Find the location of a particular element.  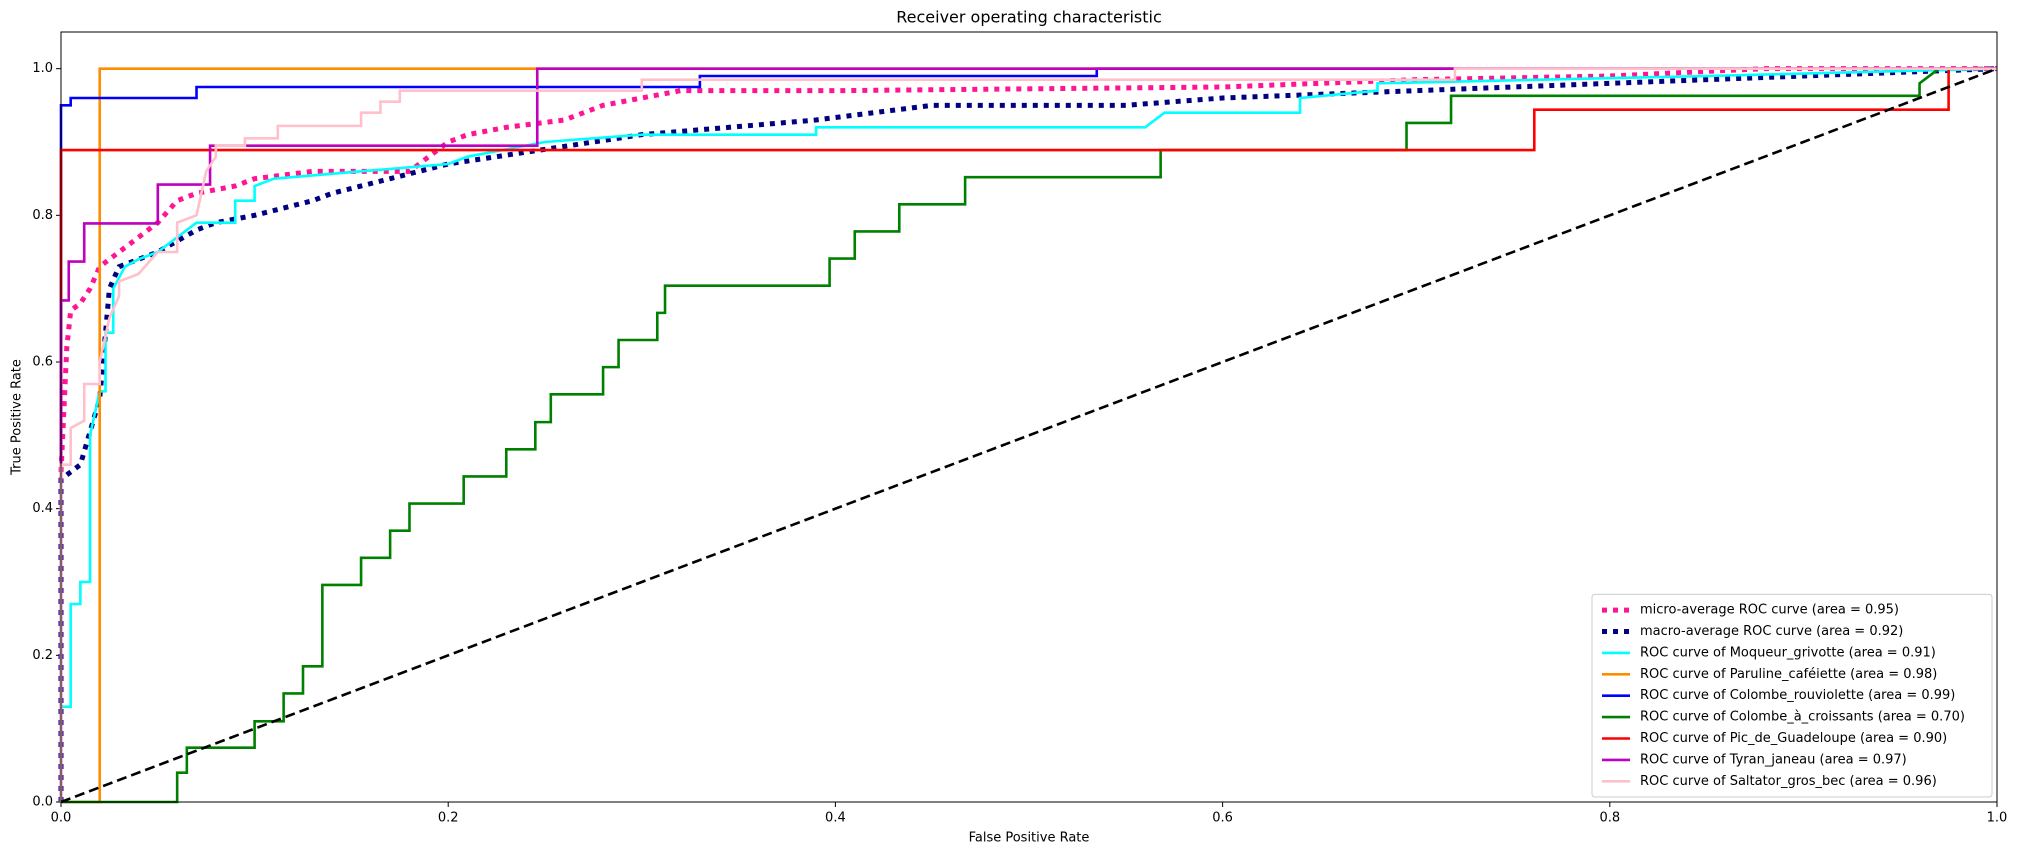

legend-box is located at coordinates (1792, 695).